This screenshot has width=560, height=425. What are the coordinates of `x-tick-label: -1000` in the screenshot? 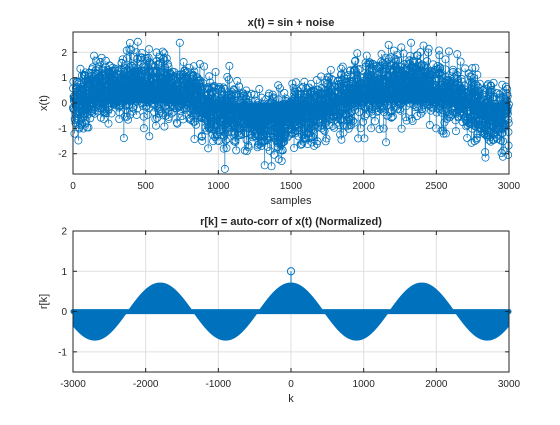 It's located at (219, 384).